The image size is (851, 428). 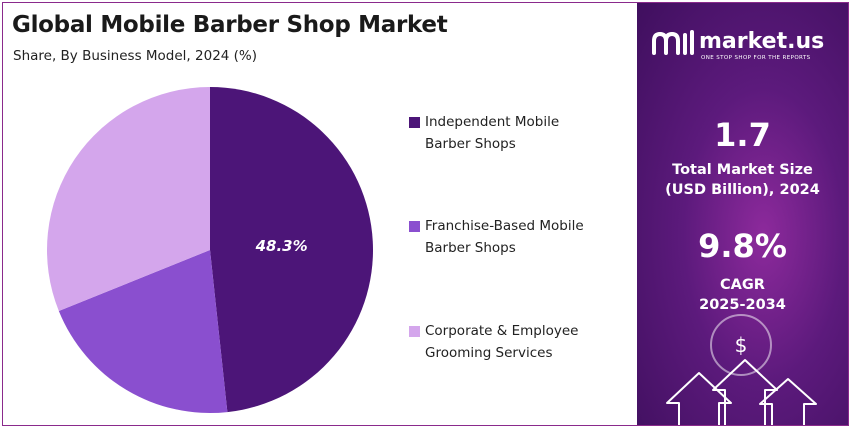 I want to click on cagr-value: 9.8%, so click(x=742, y=246).